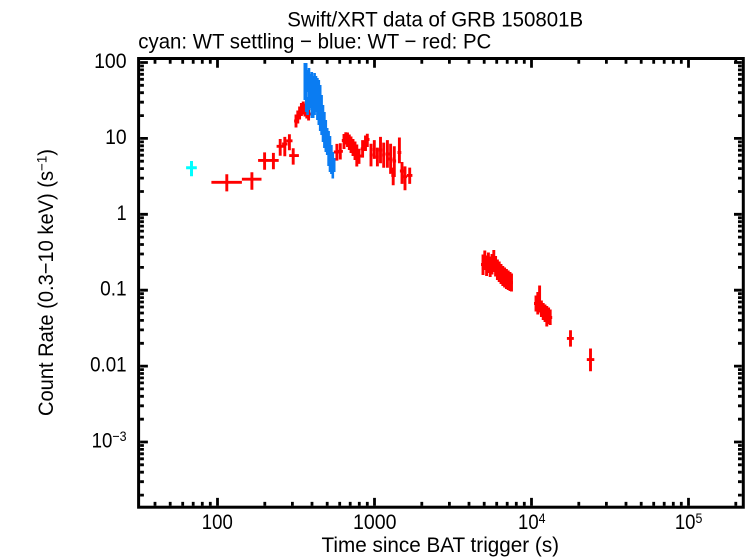 The height and width of the screenshot is (558, 746). Describe the element at coordinates (375, 522) in the screenshot. I see `svg-text: 1000` at that location.